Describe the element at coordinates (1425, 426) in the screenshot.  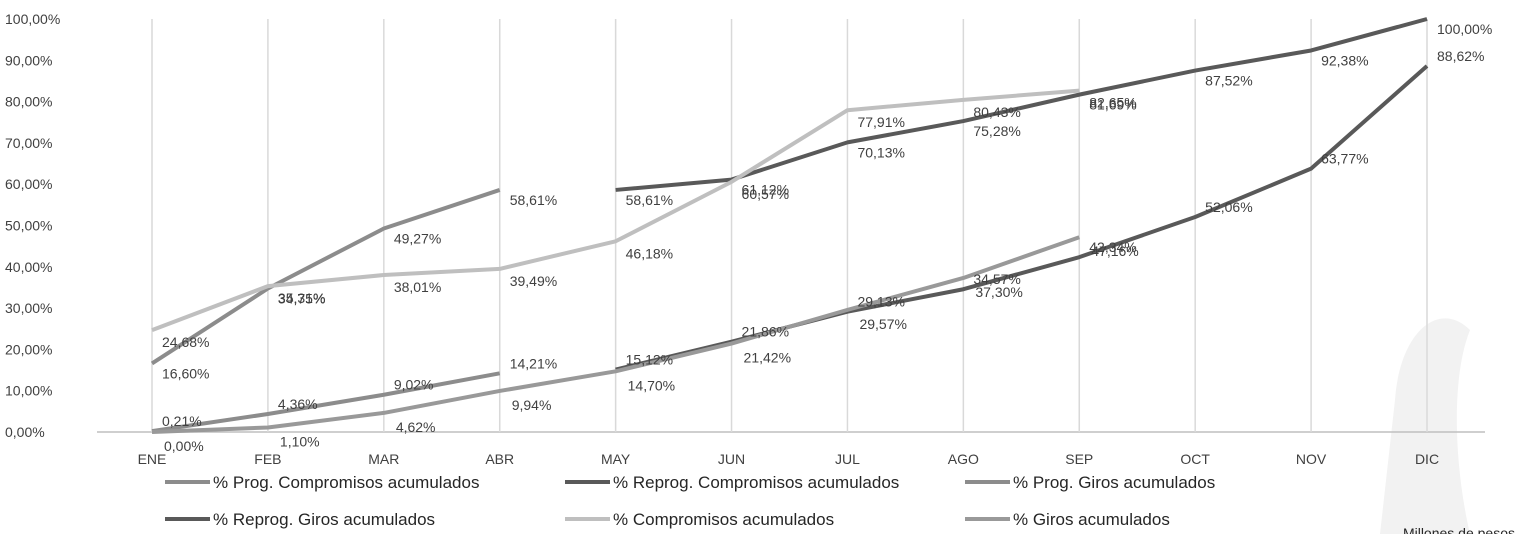
I see `watermark` at that location.